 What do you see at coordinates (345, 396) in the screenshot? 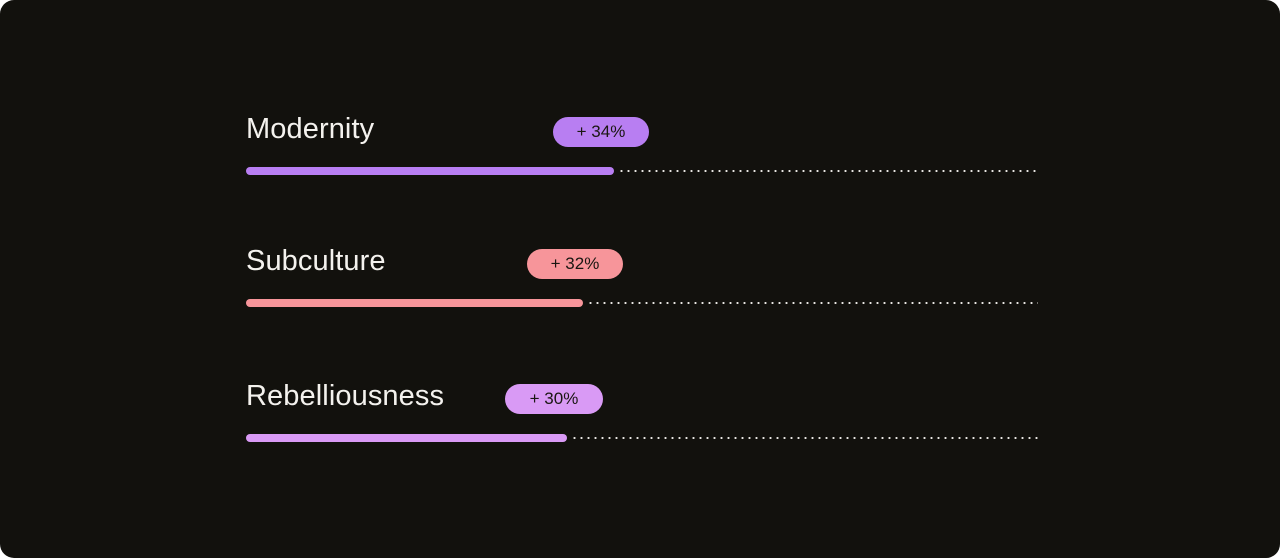
I see `category-label: Rebelliousness` at bounding box center [345, 396].